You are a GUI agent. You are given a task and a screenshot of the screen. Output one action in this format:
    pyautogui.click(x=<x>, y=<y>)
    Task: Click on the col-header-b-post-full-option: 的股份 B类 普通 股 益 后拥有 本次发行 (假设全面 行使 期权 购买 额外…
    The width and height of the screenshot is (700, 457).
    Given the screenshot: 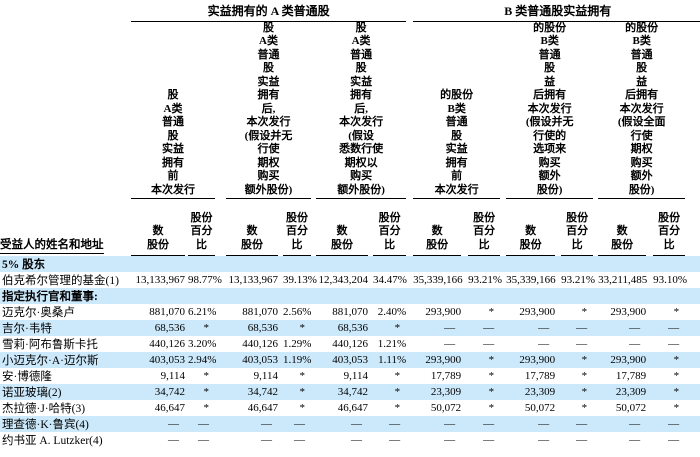 What is the action you would take?
    pyautogui.click(x=642, y=110)
    